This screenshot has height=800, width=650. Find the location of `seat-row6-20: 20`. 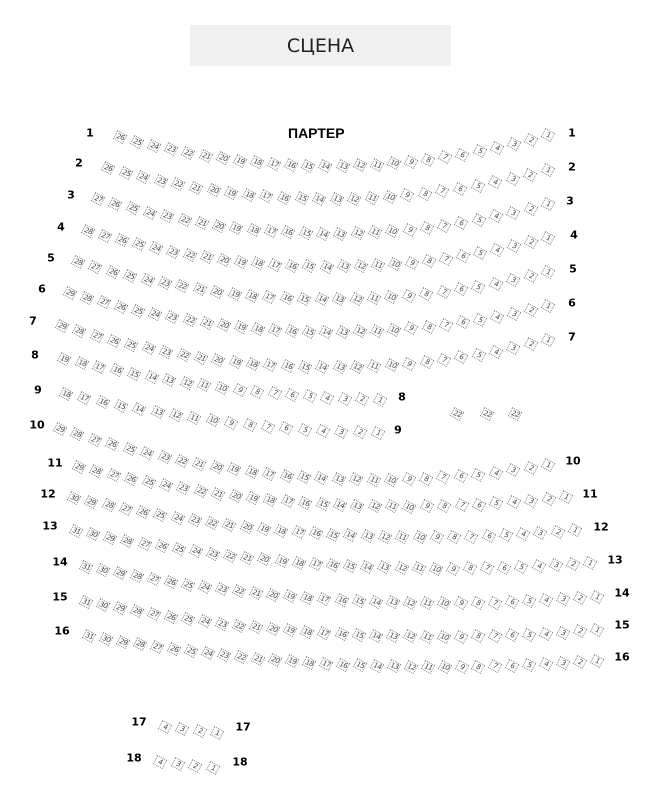

seat-row6-20: 20 is located at coordinates (223, 325).